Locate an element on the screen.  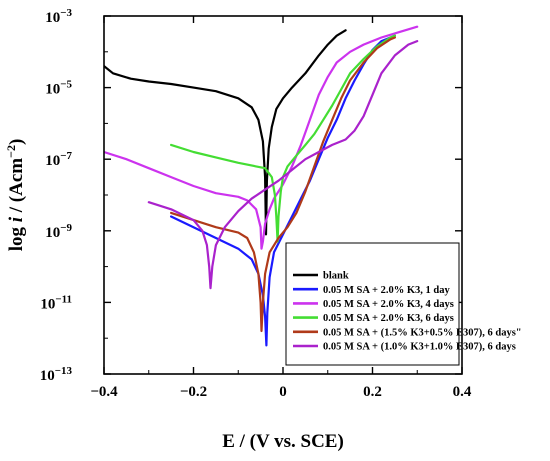
y-axis-title-exp: −2 is located at coordinates (11, 151).